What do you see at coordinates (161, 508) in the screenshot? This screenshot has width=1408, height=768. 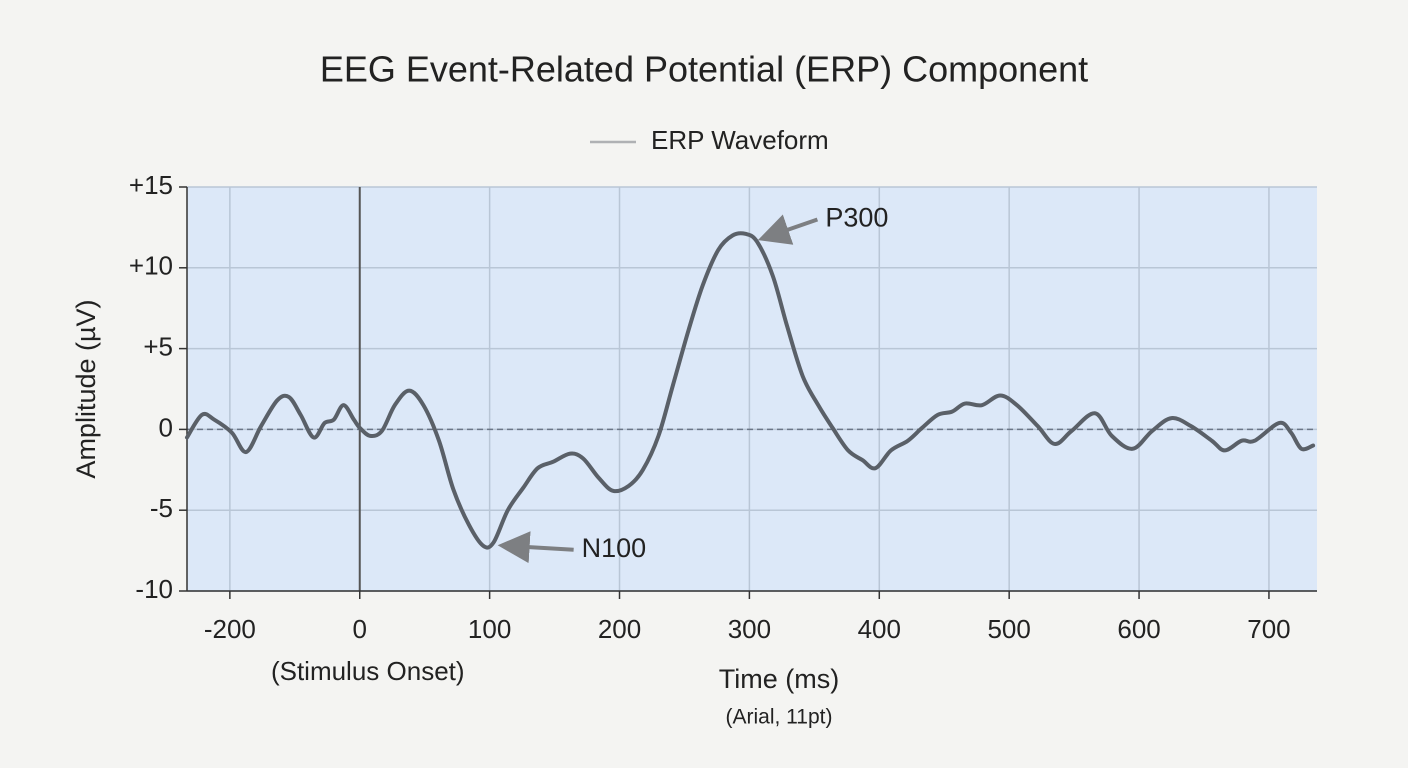 I see `y-tick-label: -5` at bounding box center [161, 508].